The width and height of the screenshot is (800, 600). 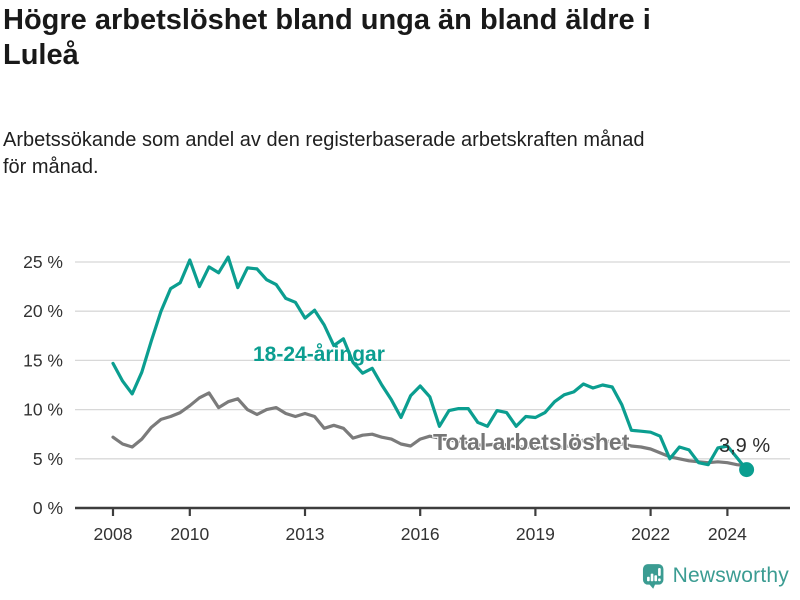 I want to click on y-tick-label: 0 %, so click(x=48, y=508).